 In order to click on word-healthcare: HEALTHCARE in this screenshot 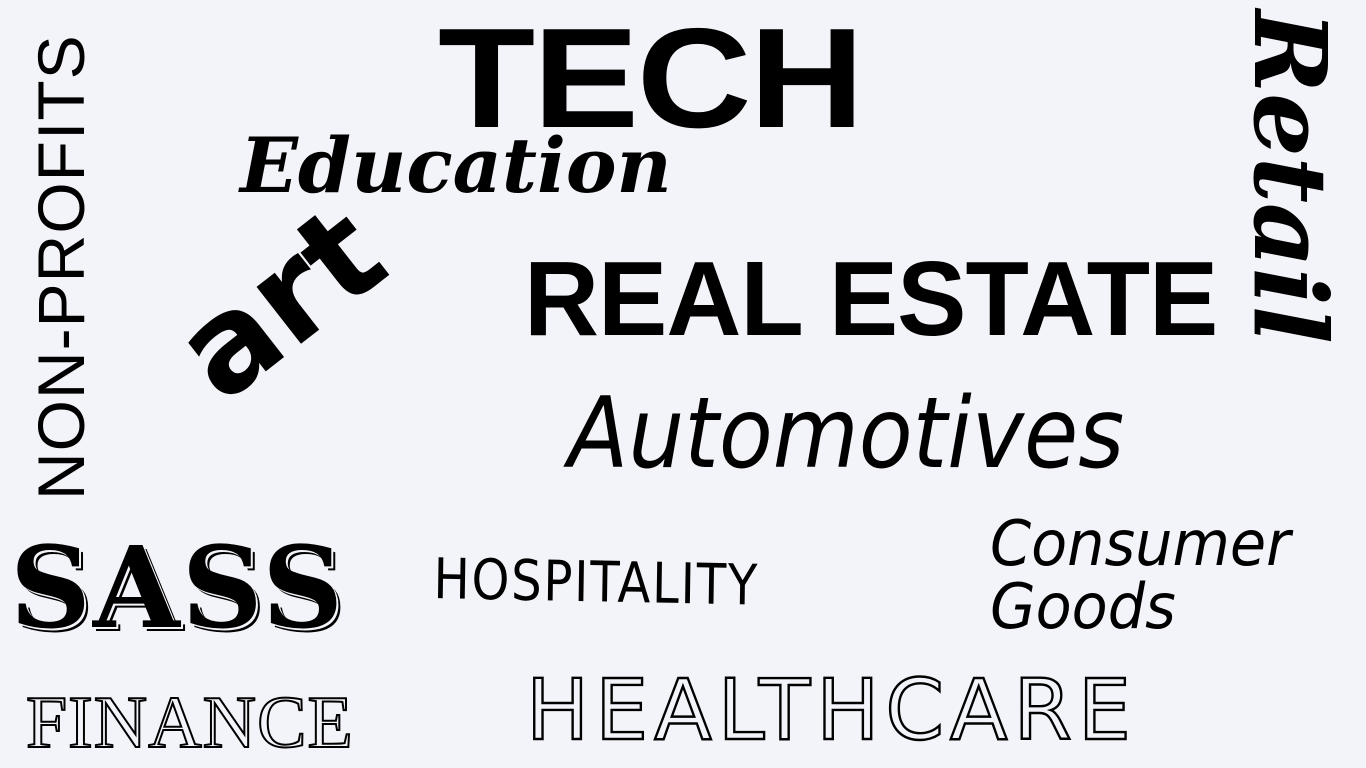, I will do `click(831, 710)`.